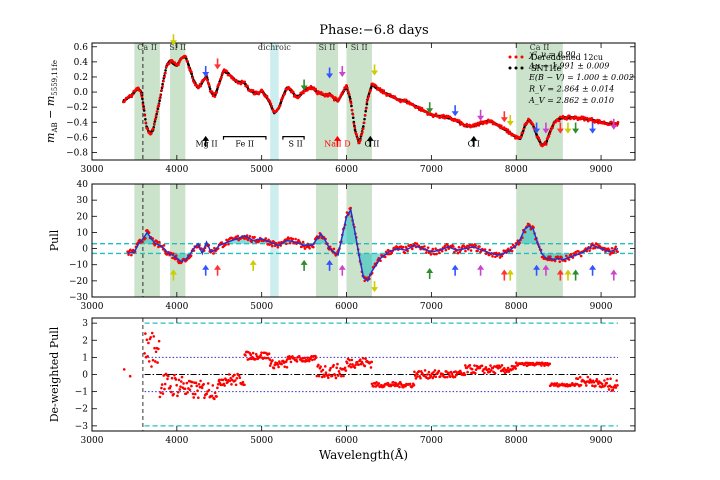 The width and height of the screenshot is (720, 480). What do you see at coordinates (363, 454) in the screenshot?
I see `x-axis-label: Wavelength(Å)` at bounding box center [363, 454].